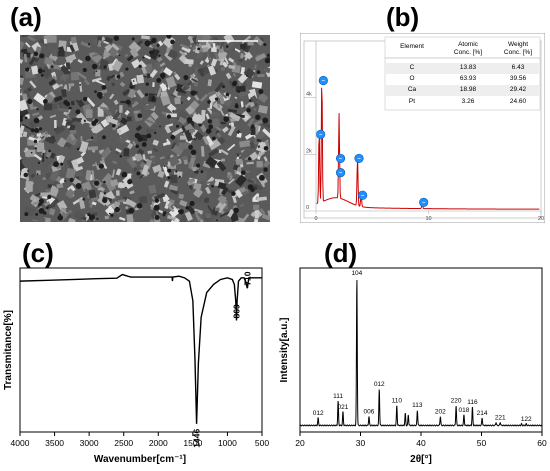 This screenshot has width=550, height=471. Describe the element at coordinates (123, 443) in the screenshot. I see `ftir-x-tick-label: 2500` at that location.